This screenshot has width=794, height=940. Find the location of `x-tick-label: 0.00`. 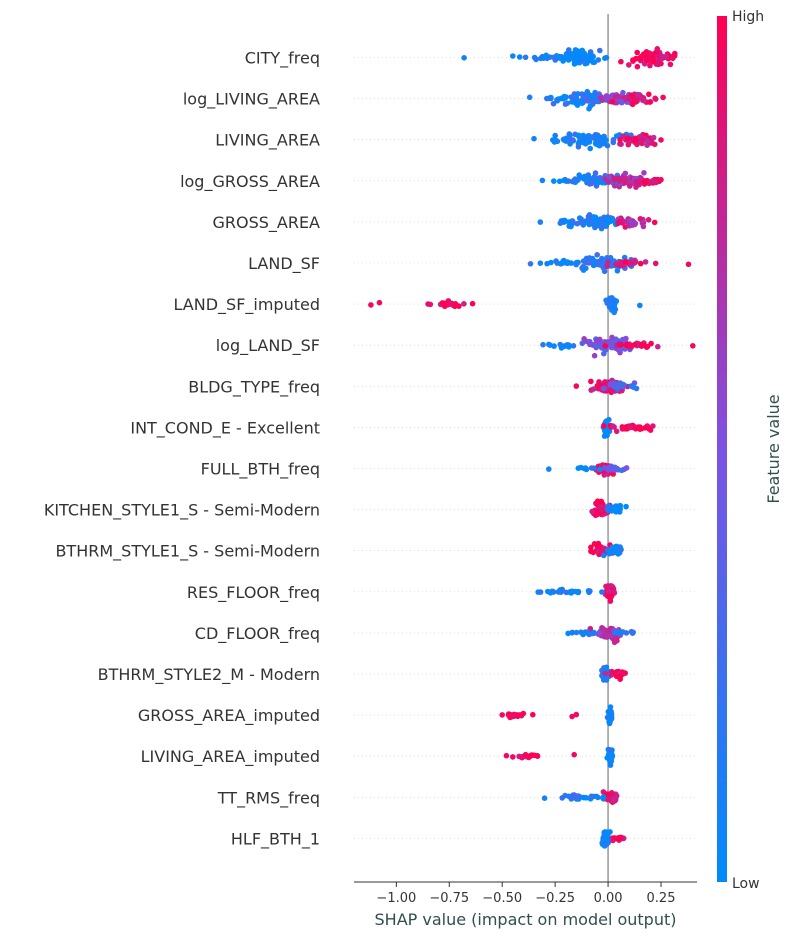

x-tick-label: 0.00 is located at coordinates (608, 898).